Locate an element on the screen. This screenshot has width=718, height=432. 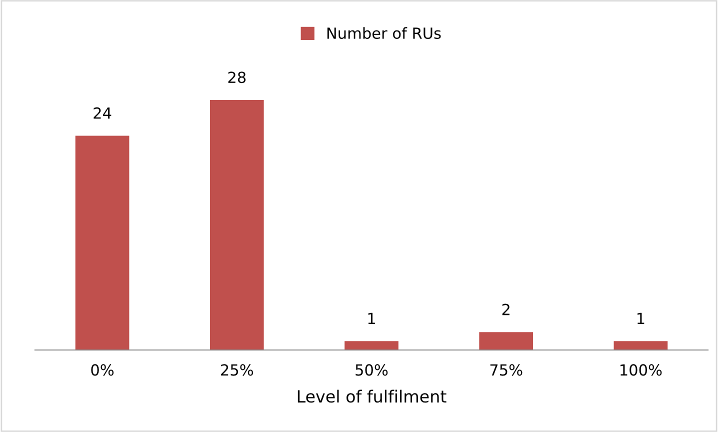
data-label: 24 is located at coordinates (103, 113).